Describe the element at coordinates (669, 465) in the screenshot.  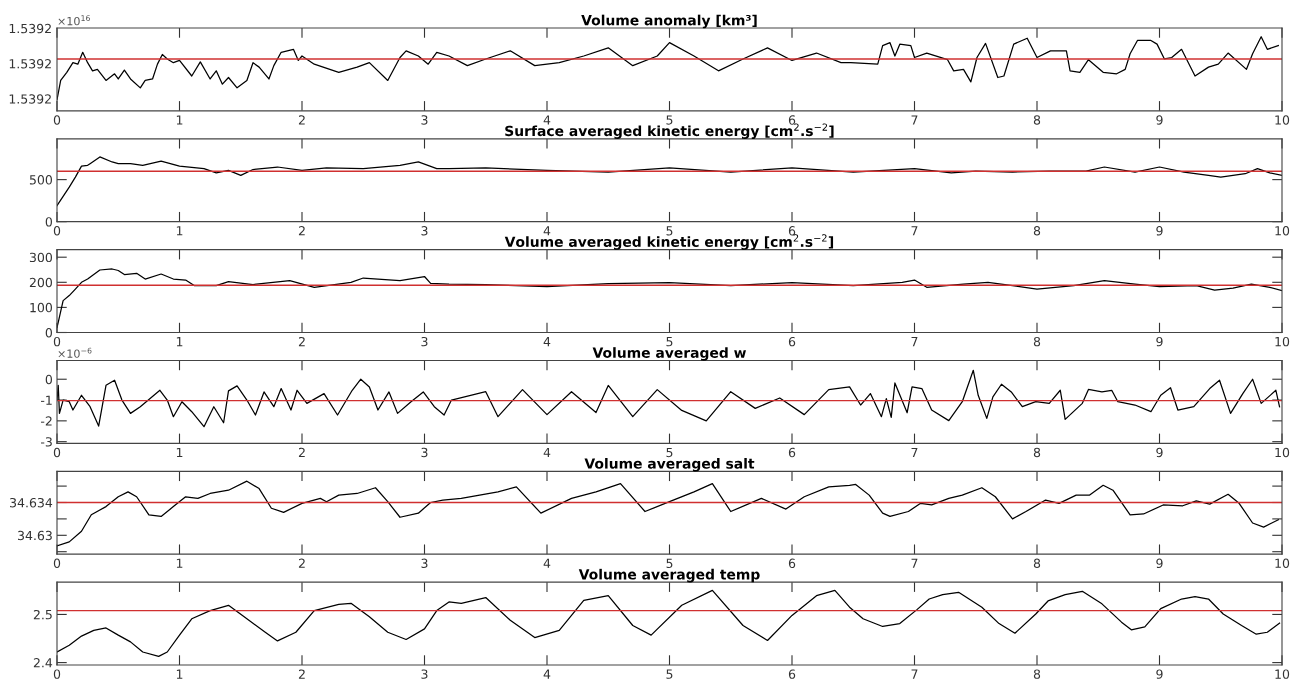
I see `chart-title: Volume averaged salt` at that location.